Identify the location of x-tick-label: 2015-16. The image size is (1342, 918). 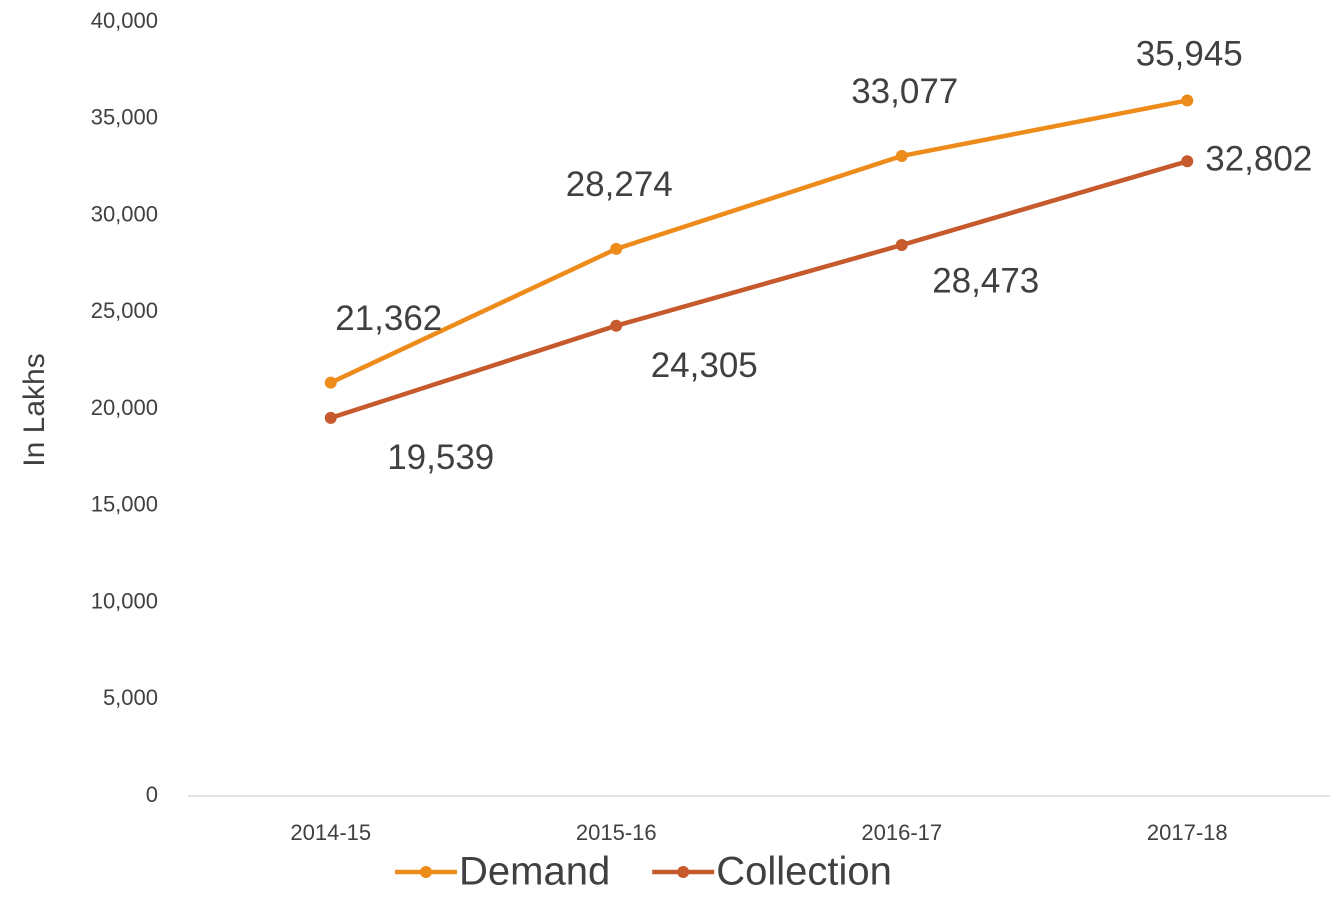
(616, 832).